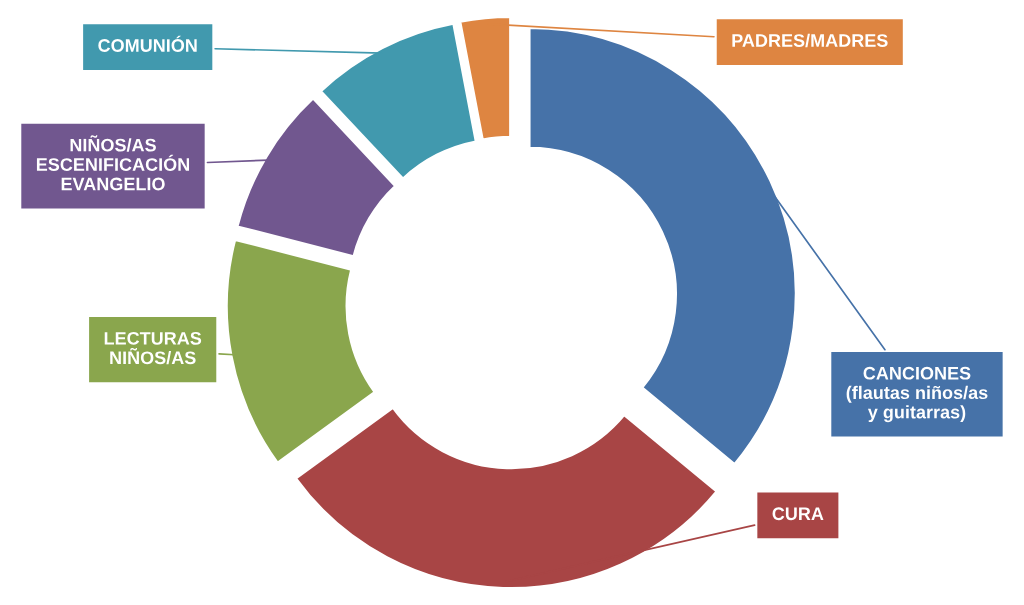 Image resolution: width=1024 pixels, height=605 pixels. Describe the element at coordinates (917, 394) in the screenshot. I see `slice-label: CANCIONES (flautas niños/as y guitarras)` at that location.